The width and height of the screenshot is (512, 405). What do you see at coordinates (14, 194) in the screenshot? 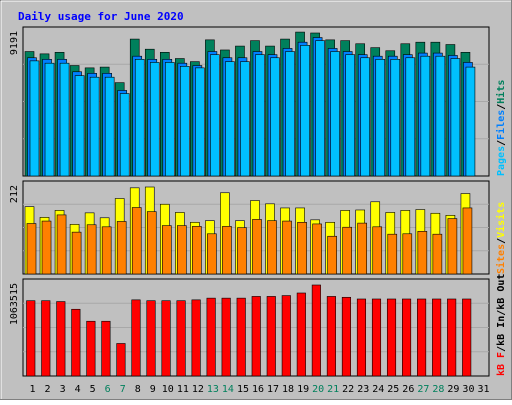
I see `panel-1-ymax-label: 212` at bounding box center [14, 194].